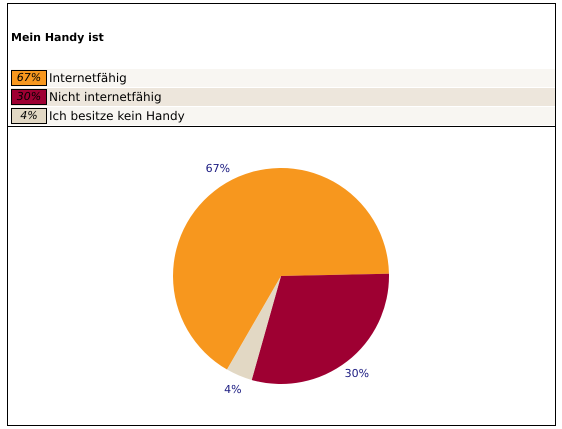 The height and width of the screenshot is (429, 562). Describe the element at coordinates (29, 96) in the screenshot. I see `text: 30%` at that location.